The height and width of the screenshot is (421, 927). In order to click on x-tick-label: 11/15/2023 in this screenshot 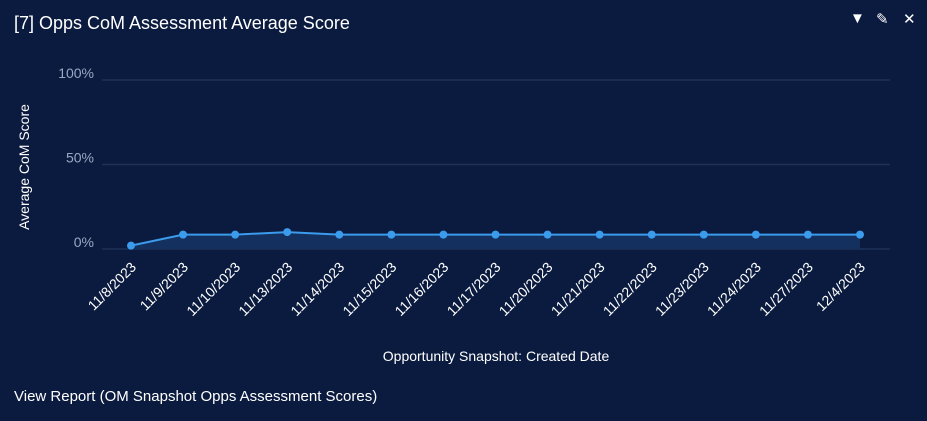, I will do `click(369, 289)`.